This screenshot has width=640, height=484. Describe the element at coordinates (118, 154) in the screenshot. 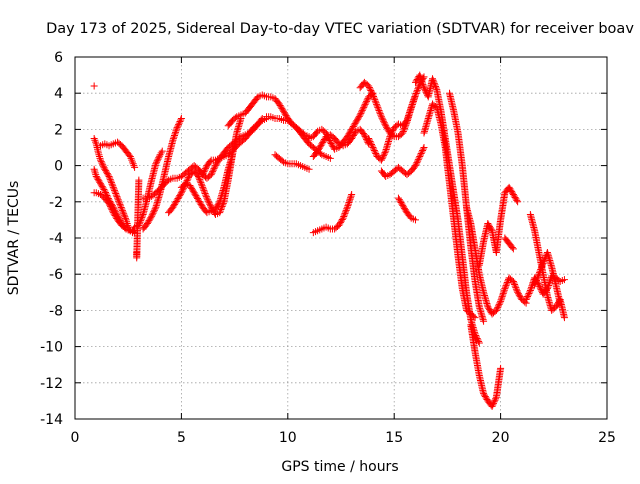

I see `series-arc-d` at that location.